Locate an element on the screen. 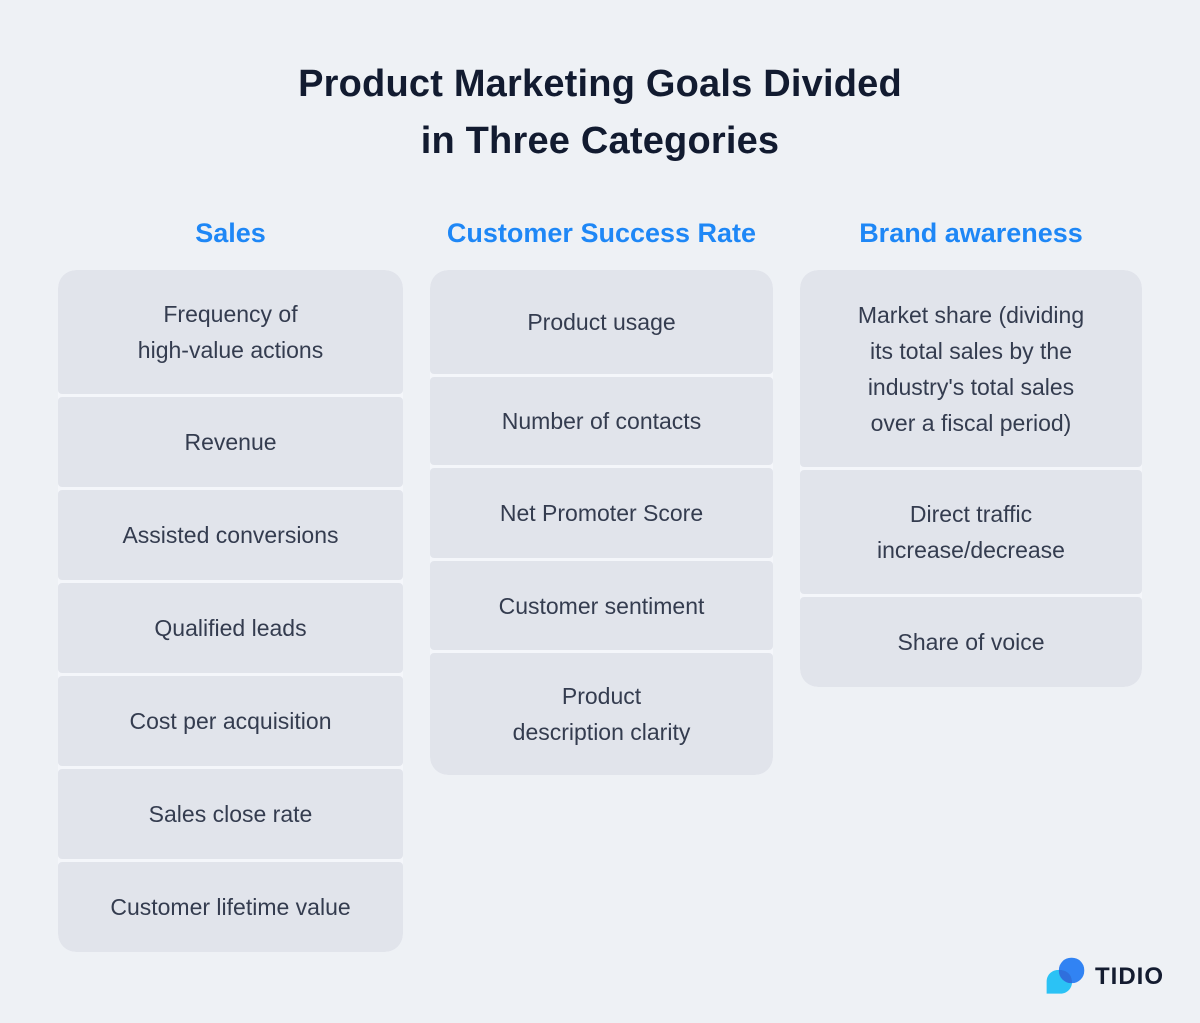 This screenshot has width=1200, height=1023. cell-line: Qualified leads is located at coordinates (230, 628).